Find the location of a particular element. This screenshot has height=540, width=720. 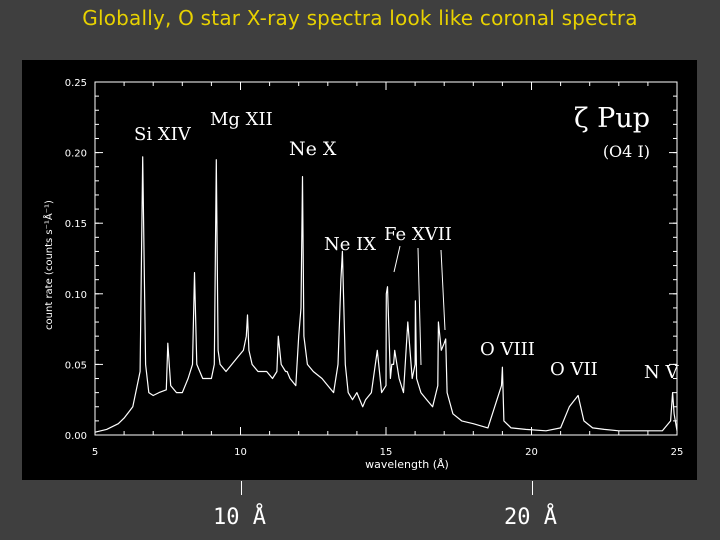

line-label-fe-xvii: Fe XVII is located at coordinates (418, 234).